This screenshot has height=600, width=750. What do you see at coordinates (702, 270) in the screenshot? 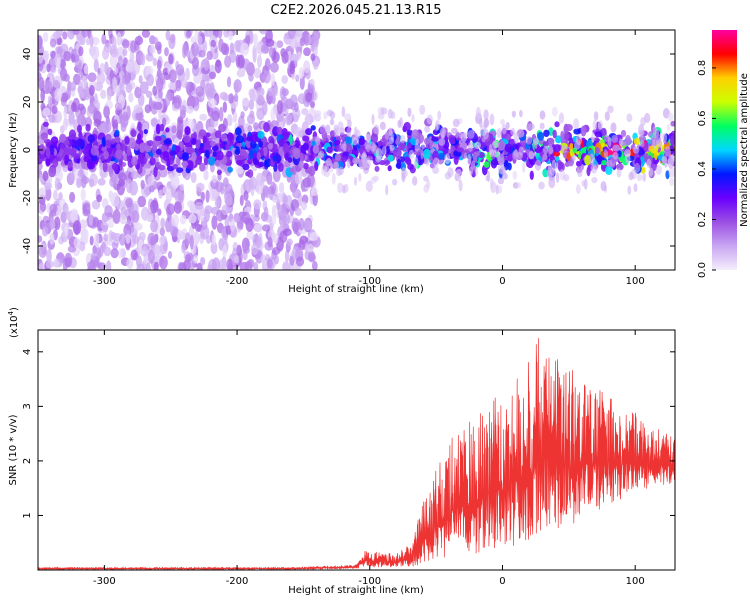
I see `colorbar-tick-label: 0.0` at bounding box center [702, 270].